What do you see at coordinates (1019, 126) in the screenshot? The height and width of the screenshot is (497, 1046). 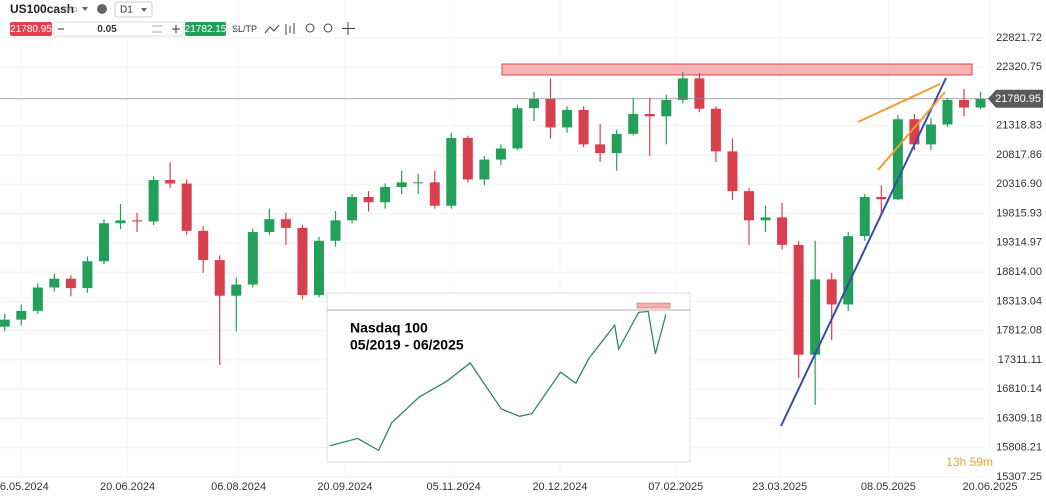 I see `y-tick-label: 21318.83` at bounding box center [1019, 126].